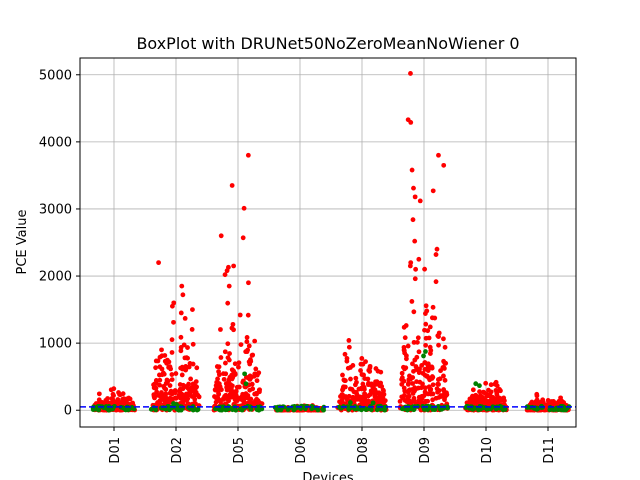  I want to click on y-tick-label: 4000, so click(55, 142).